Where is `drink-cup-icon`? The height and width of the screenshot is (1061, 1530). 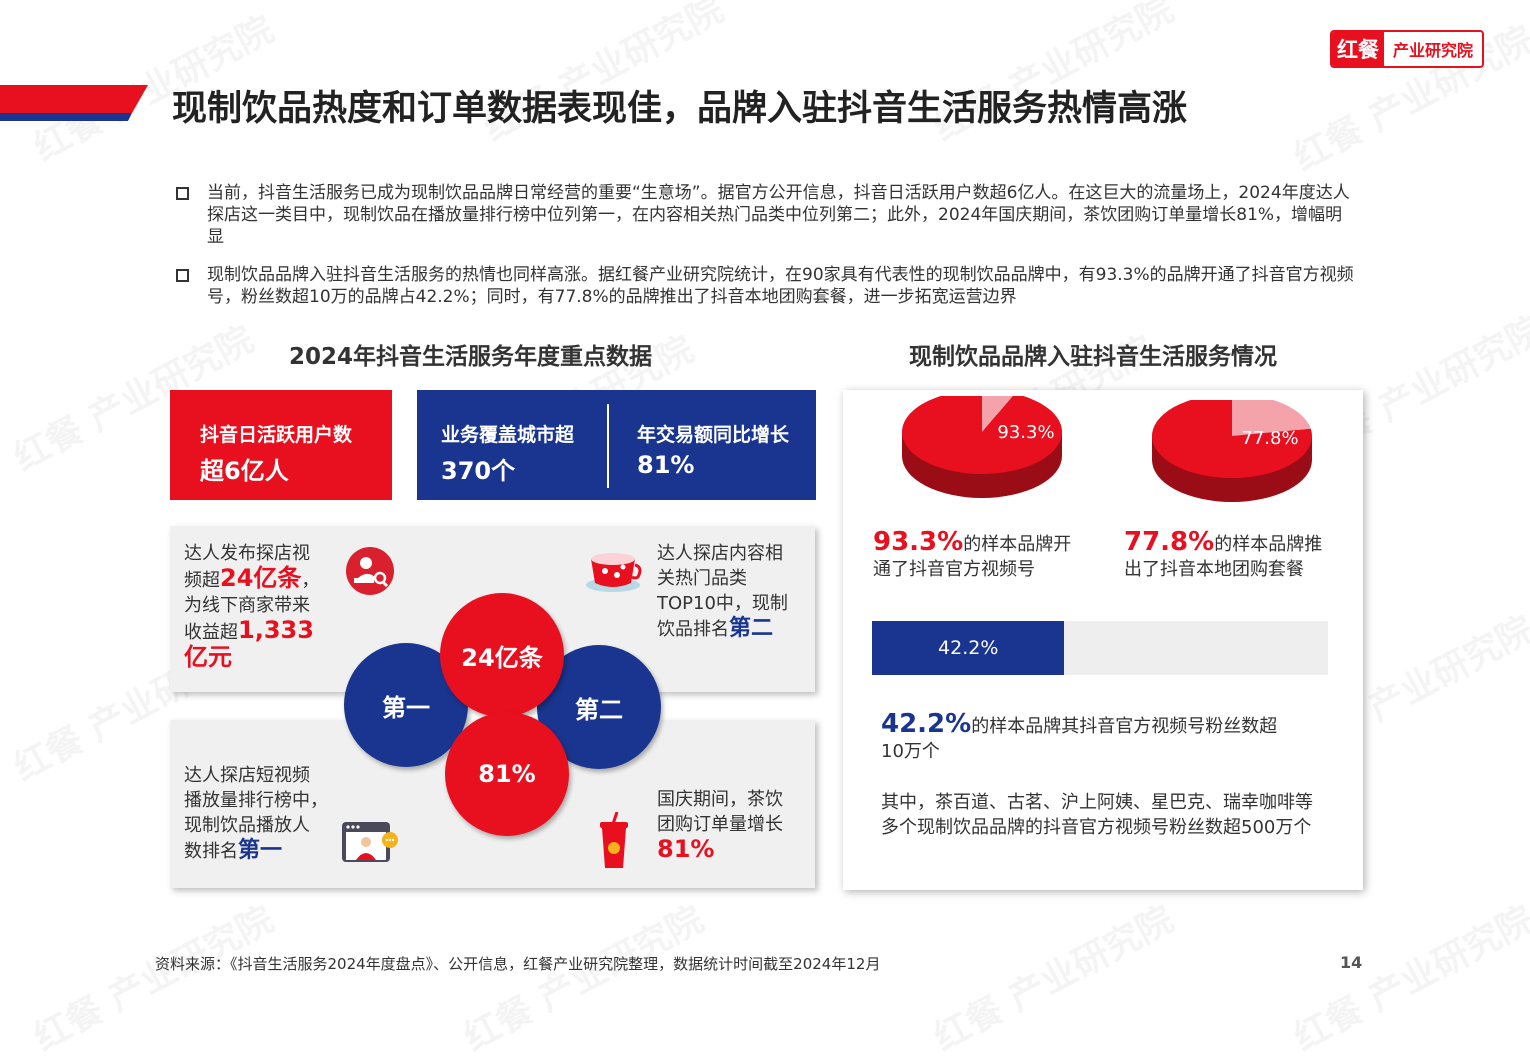
drink-cup-icon is located at coordinates (614, 840).